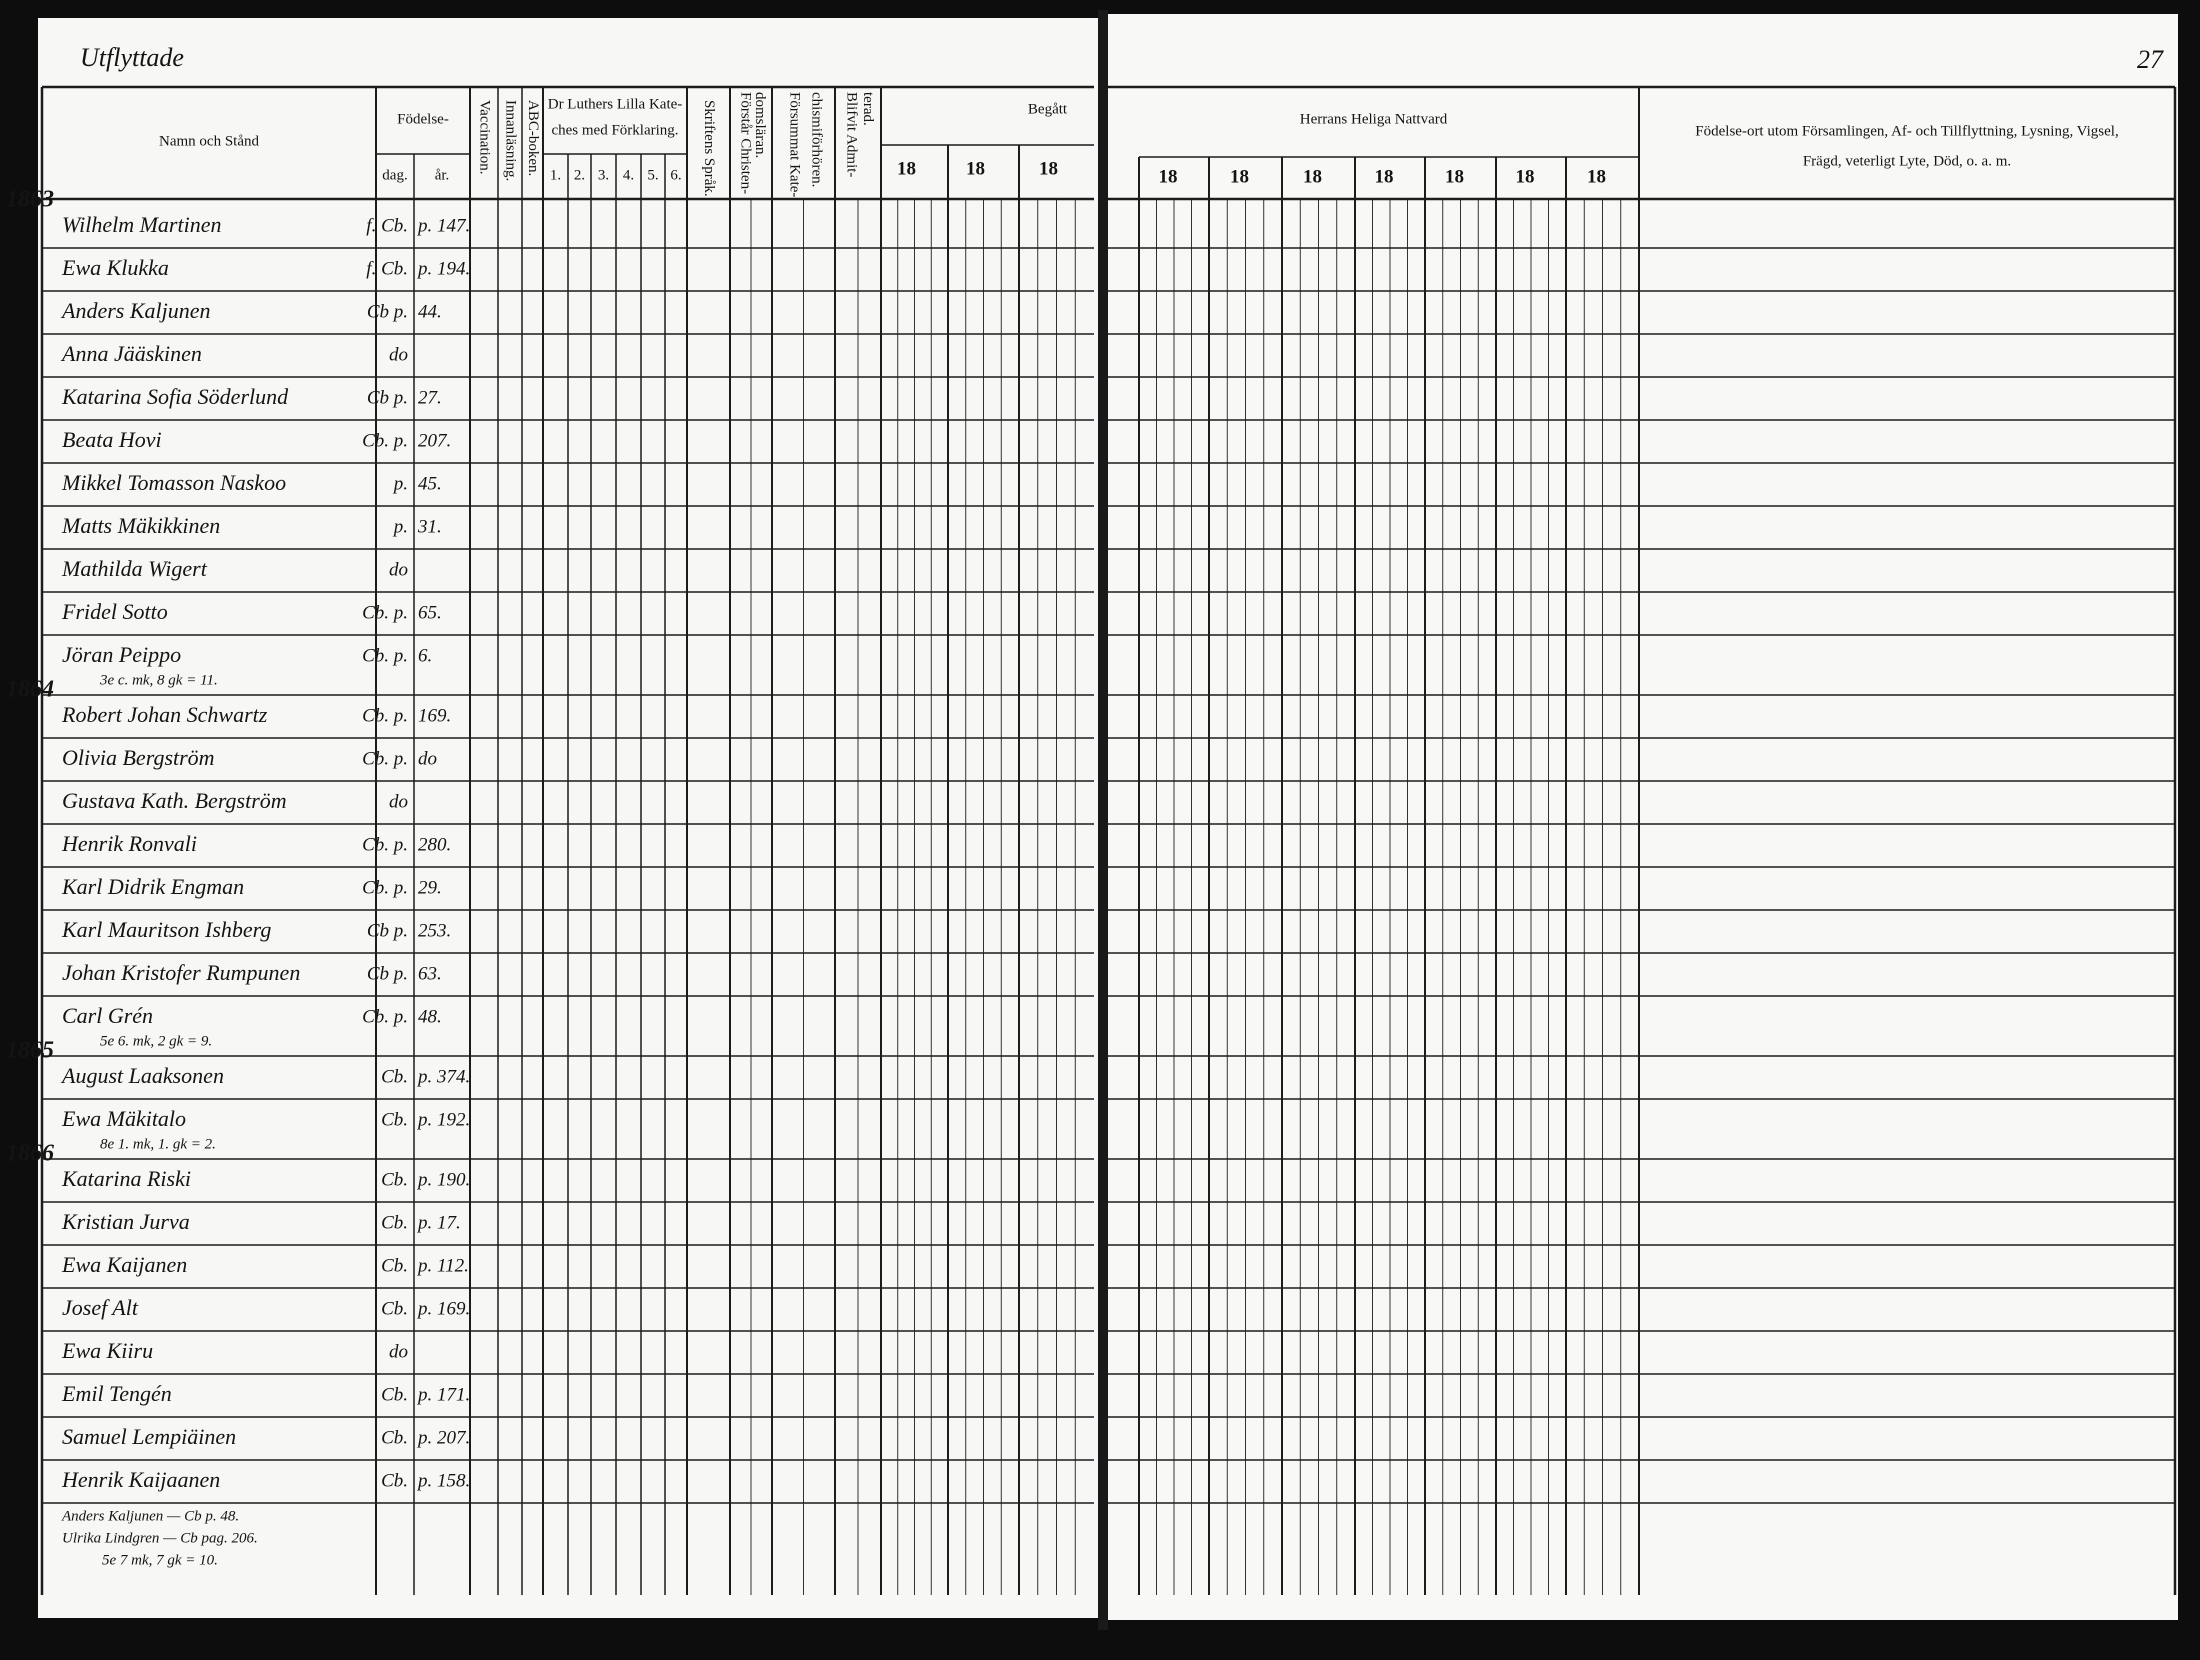 Image resolution: width=2200 pixels, height=1660 pixels. Describe the element at coordinates (430, 1016) in the screenshot. I see `entry-ref: 48.` at that location.